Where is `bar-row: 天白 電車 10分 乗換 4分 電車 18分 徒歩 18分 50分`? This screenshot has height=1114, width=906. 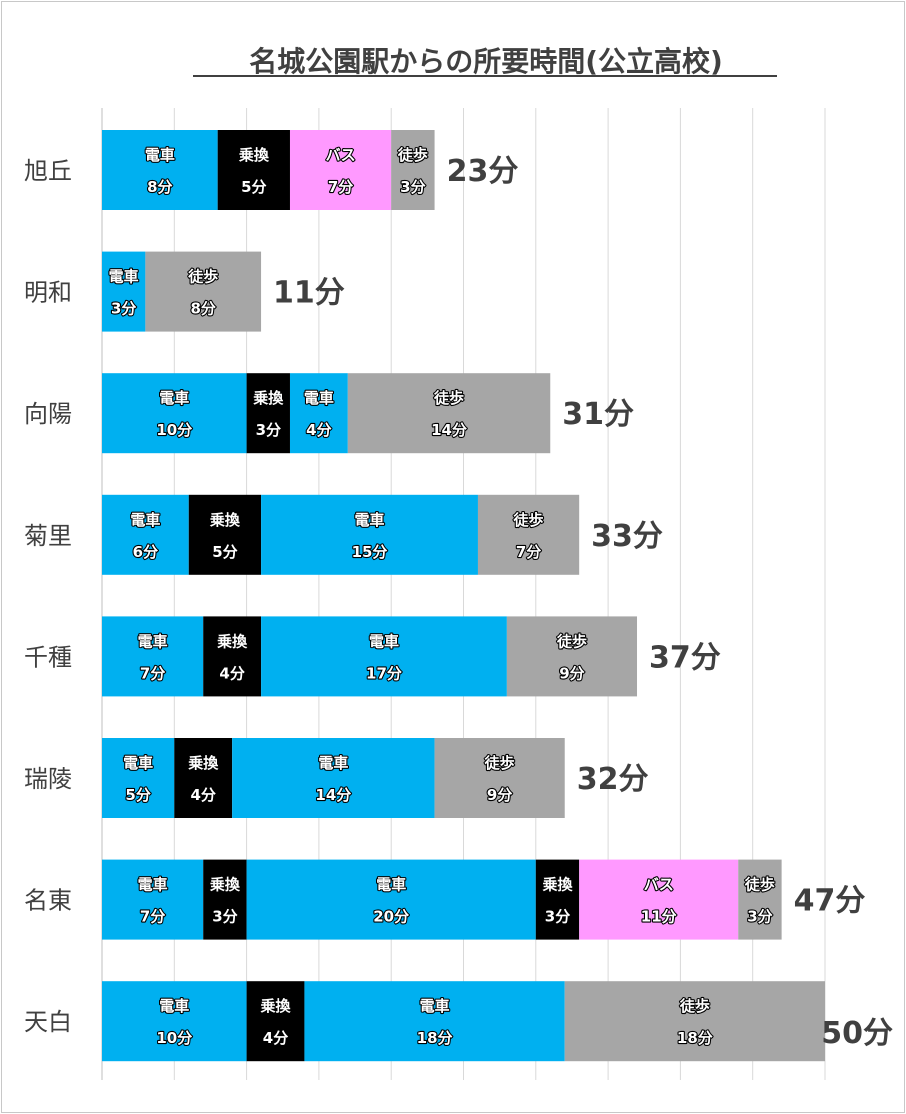
bar-row: 天白 電車 10分 乗換 4分 電車 18分 徒歩 18分 50分 is located at coordinates (458, 1021).